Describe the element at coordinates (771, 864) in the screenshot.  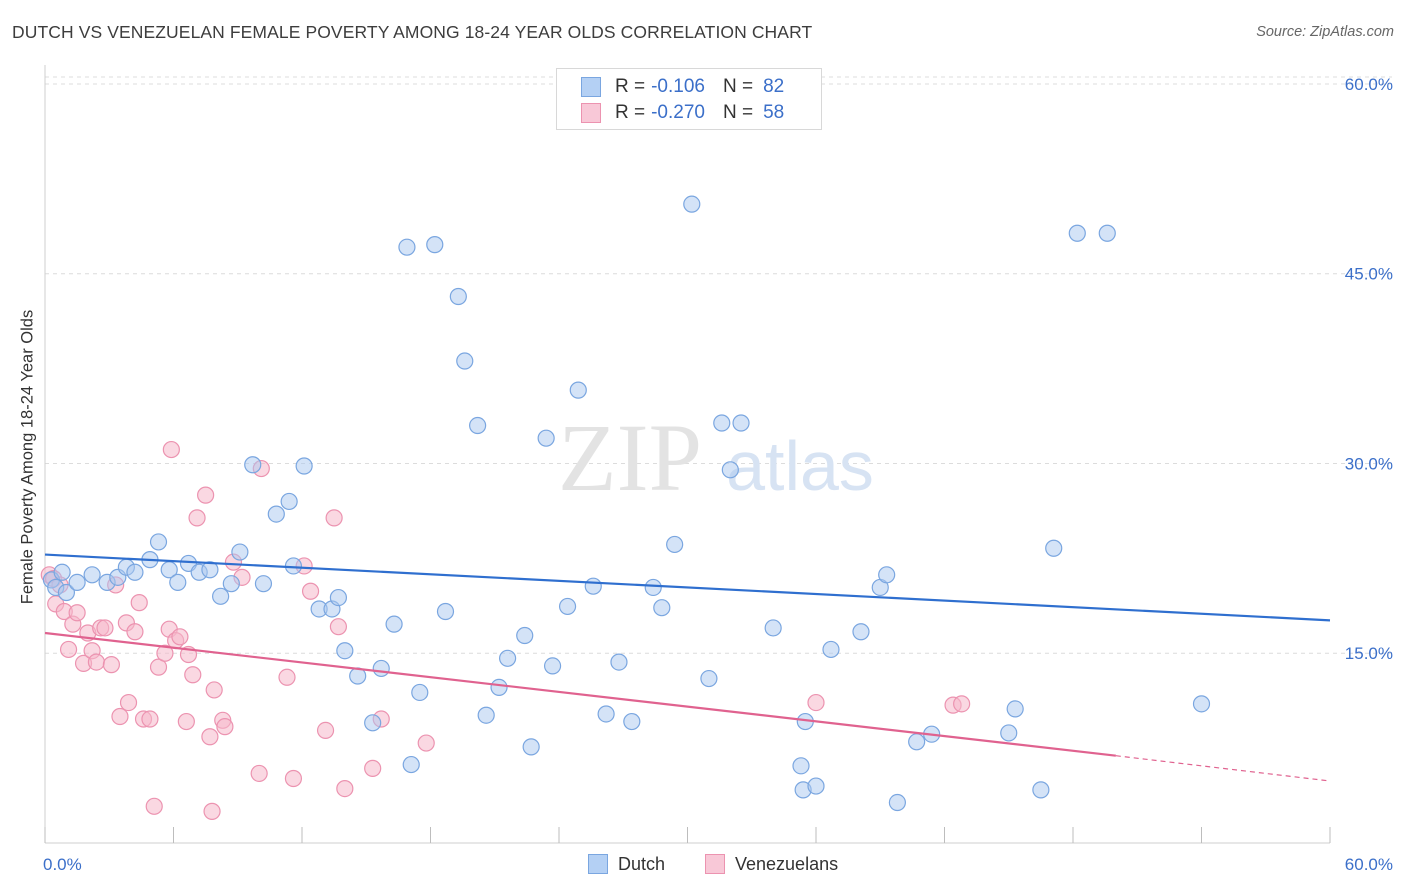
I see `bottom-legend-venezuelans: Venezuelans` at that location.